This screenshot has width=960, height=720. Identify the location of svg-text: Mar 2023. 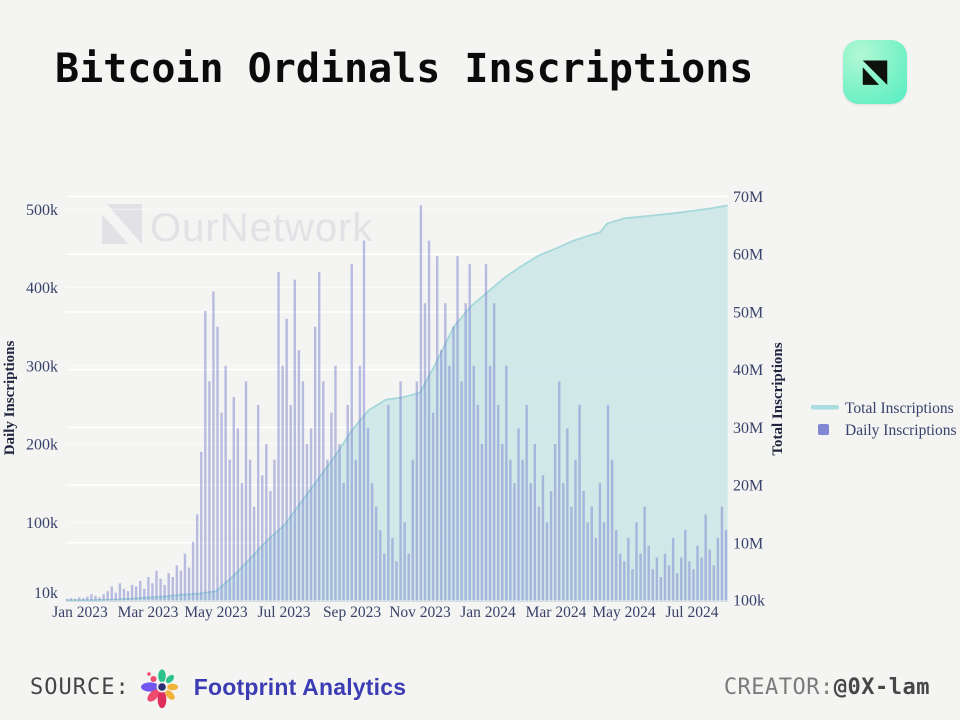
(148, 612).